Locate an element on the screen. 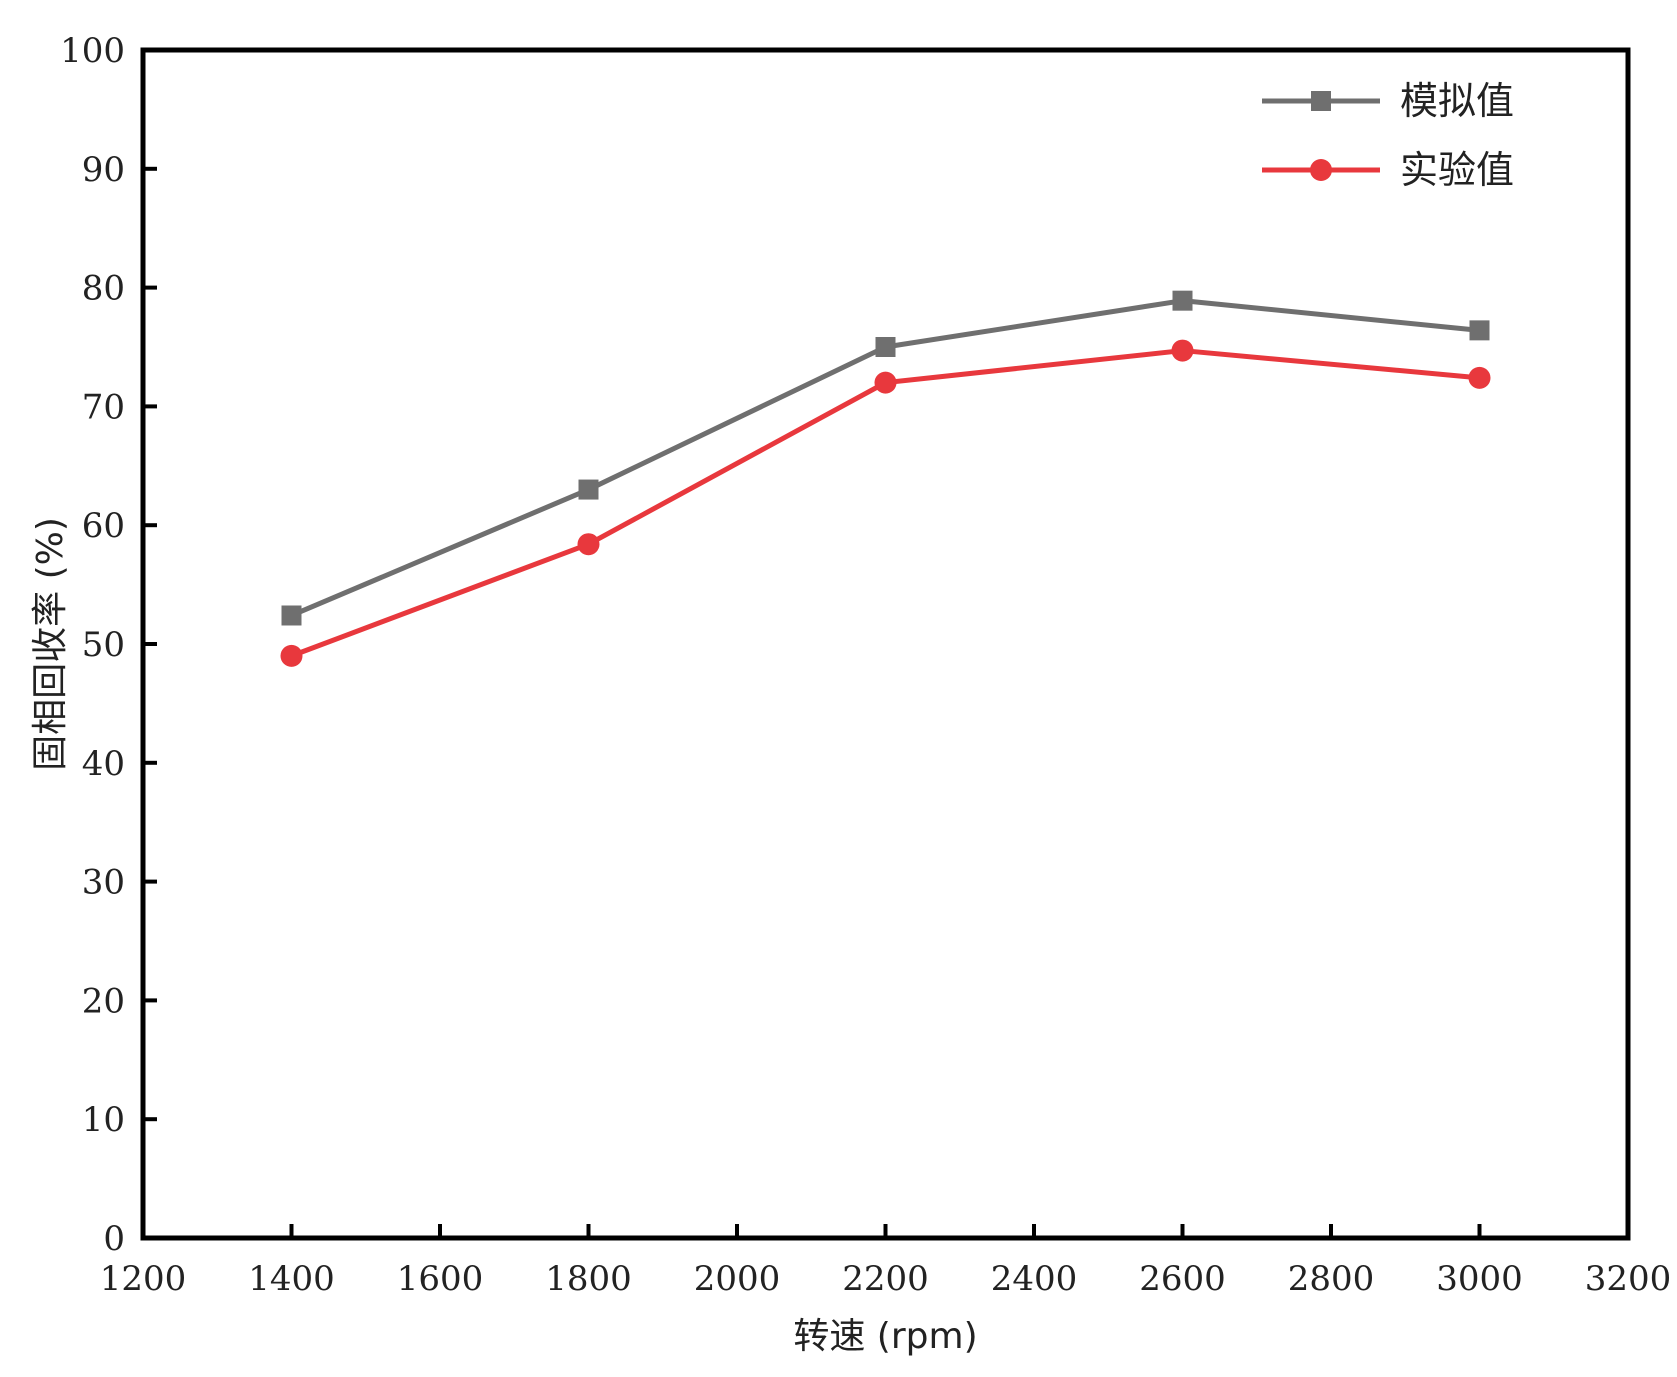 The height and width of the screenshot is (1377, 1677). y-tick-label: 70 is located at coordinates (103, 407).